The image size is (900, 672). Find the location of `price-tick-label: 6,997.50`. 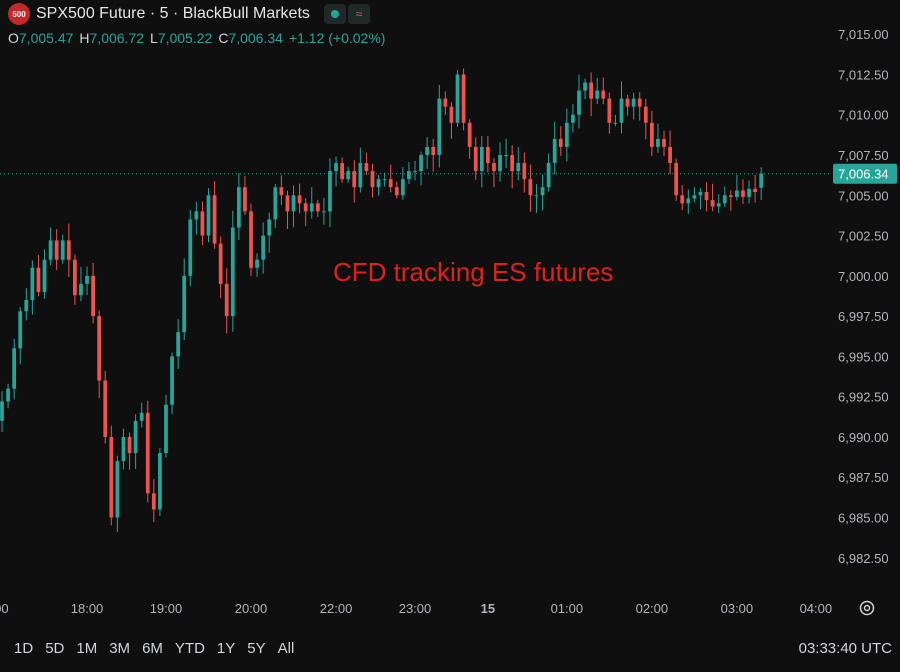

price-tick-label: 6,997.50 is located at coordinates (863, 316).